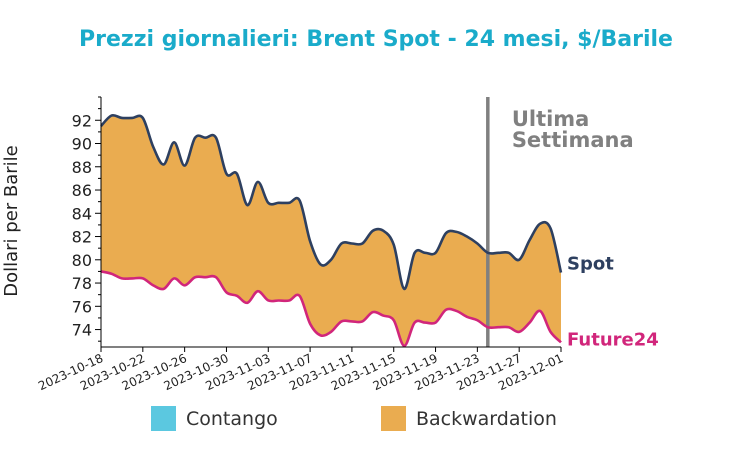 Image resolution: width=752 pixels, height=476 pixels. I want to click on y-axis: 74 76 78 80 82 84 86 88 90 92, so click(87, 221).